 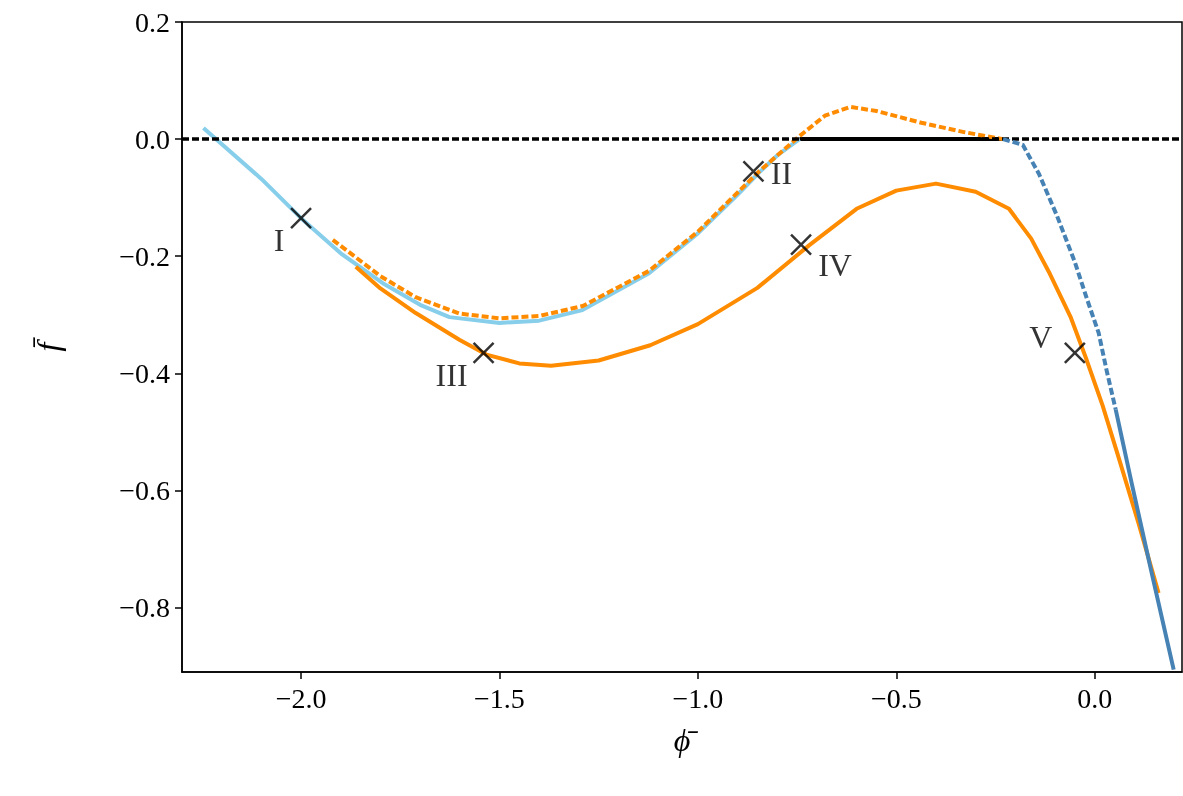 What do you see at coordinates (1041, 336) in the screenshot?
I see `data-label: V` at bounding box center [1041, 336].